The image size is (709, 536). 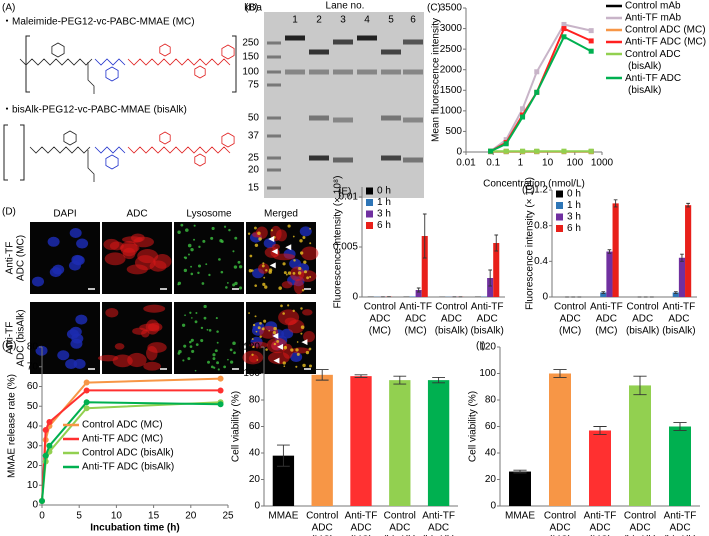 I want to click on row-label: Anti-TF, so click(x=10, y=338).